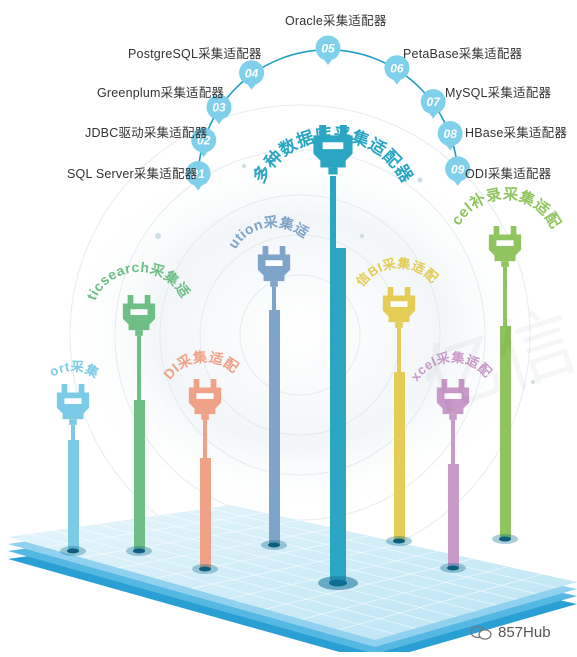 The width and height of the screenshot is (577, 657). I want to click on arc-pin: 01, so click(198, 176).